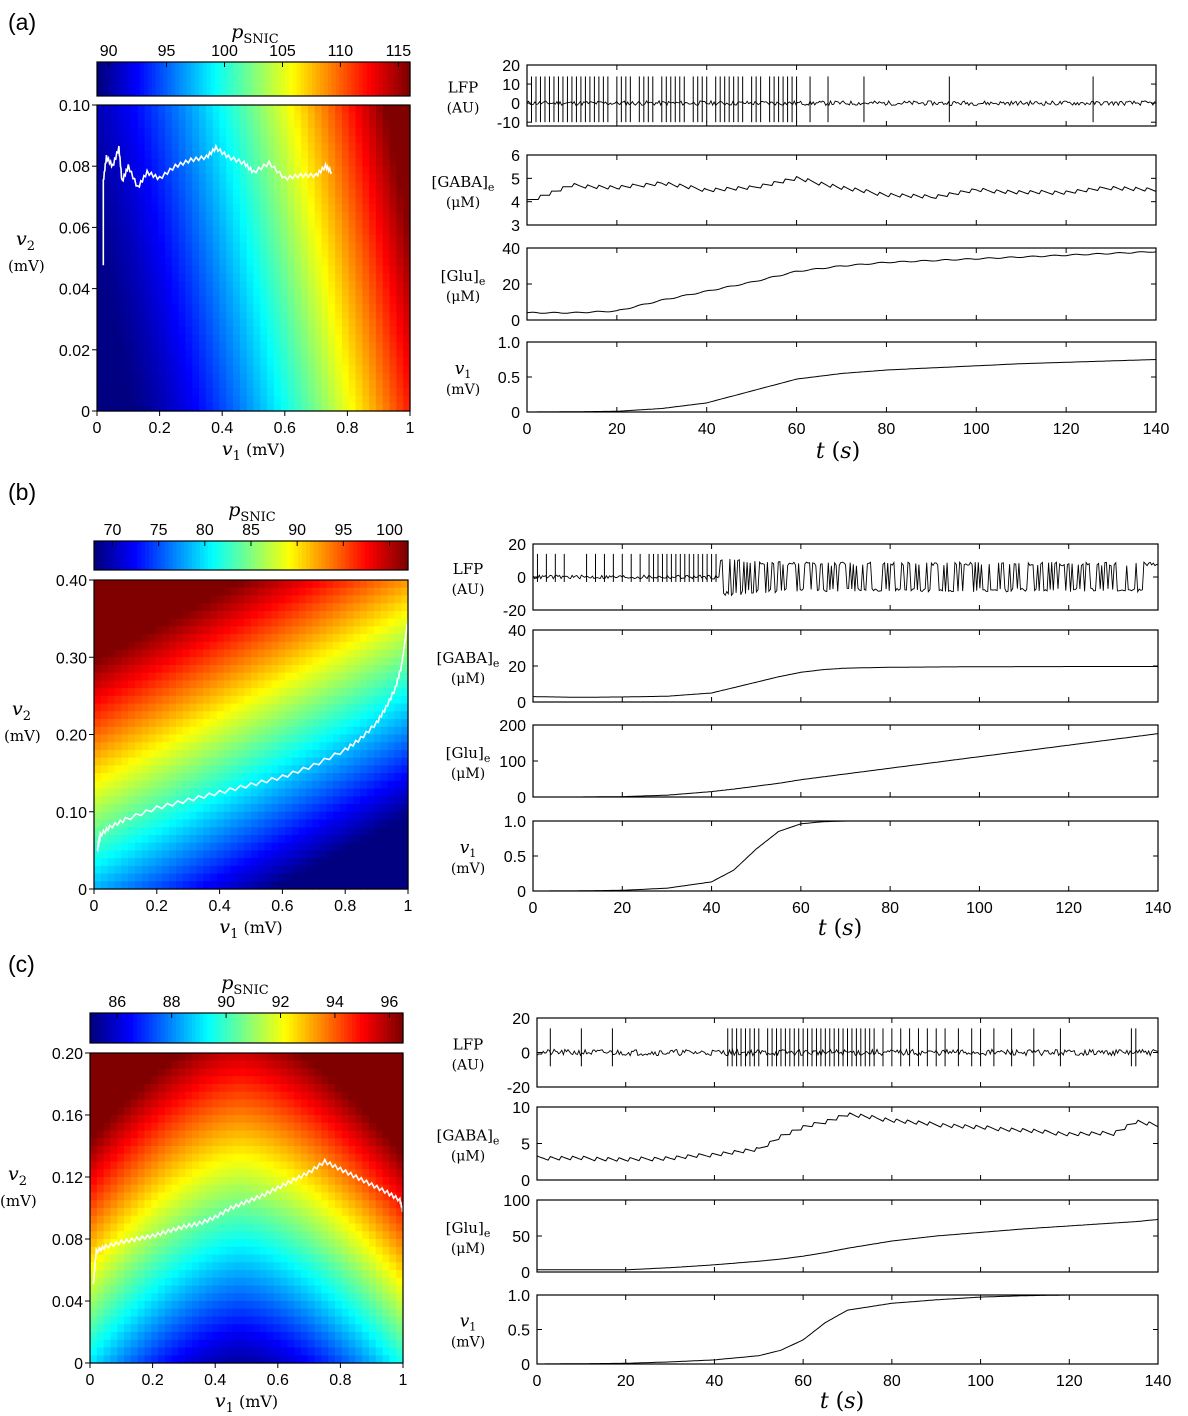 This screenshot has height=1416, width=1188. I want to click on y-tick-label: 0.20, so click(71, 736).